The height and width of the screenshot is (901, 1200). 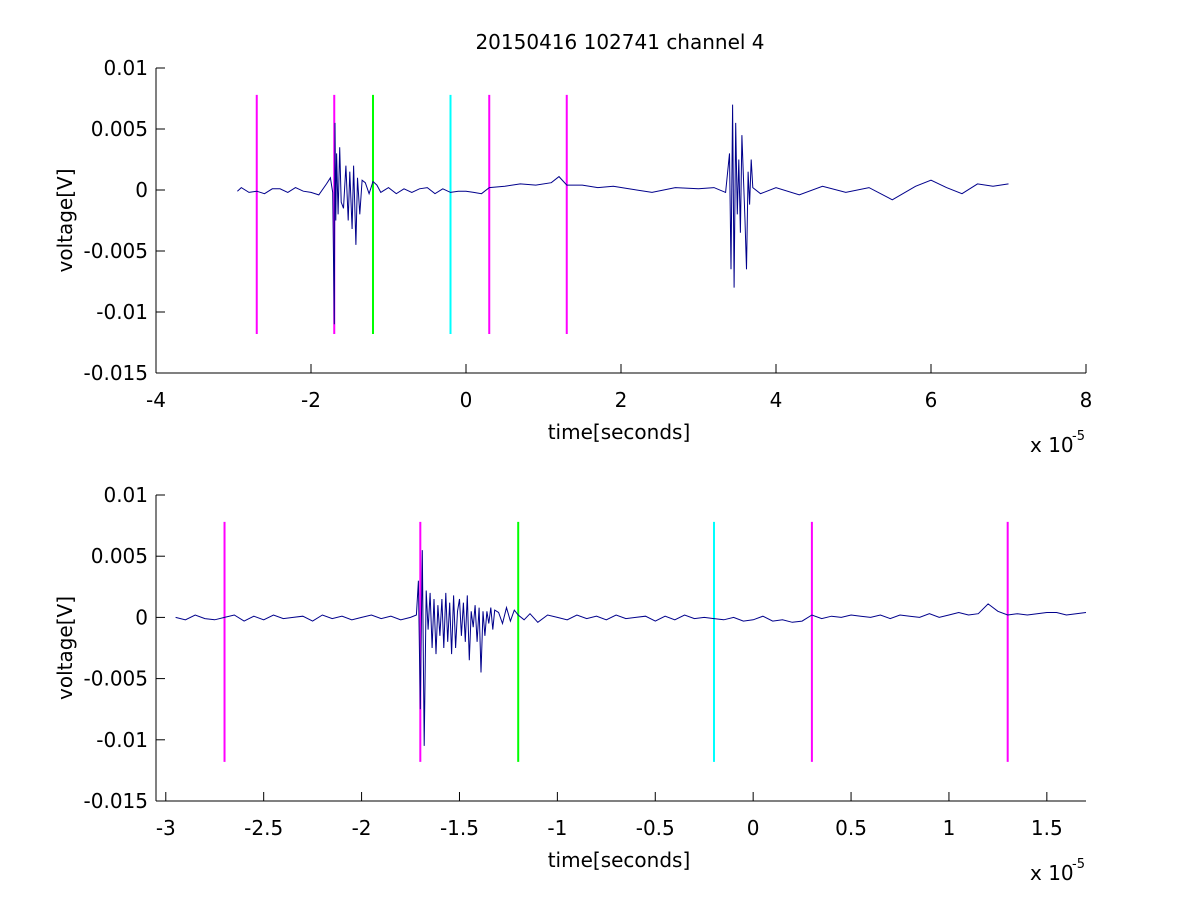 I want to click on bottom-x-tick-label: 1.5, so click(x=1047, y=828).